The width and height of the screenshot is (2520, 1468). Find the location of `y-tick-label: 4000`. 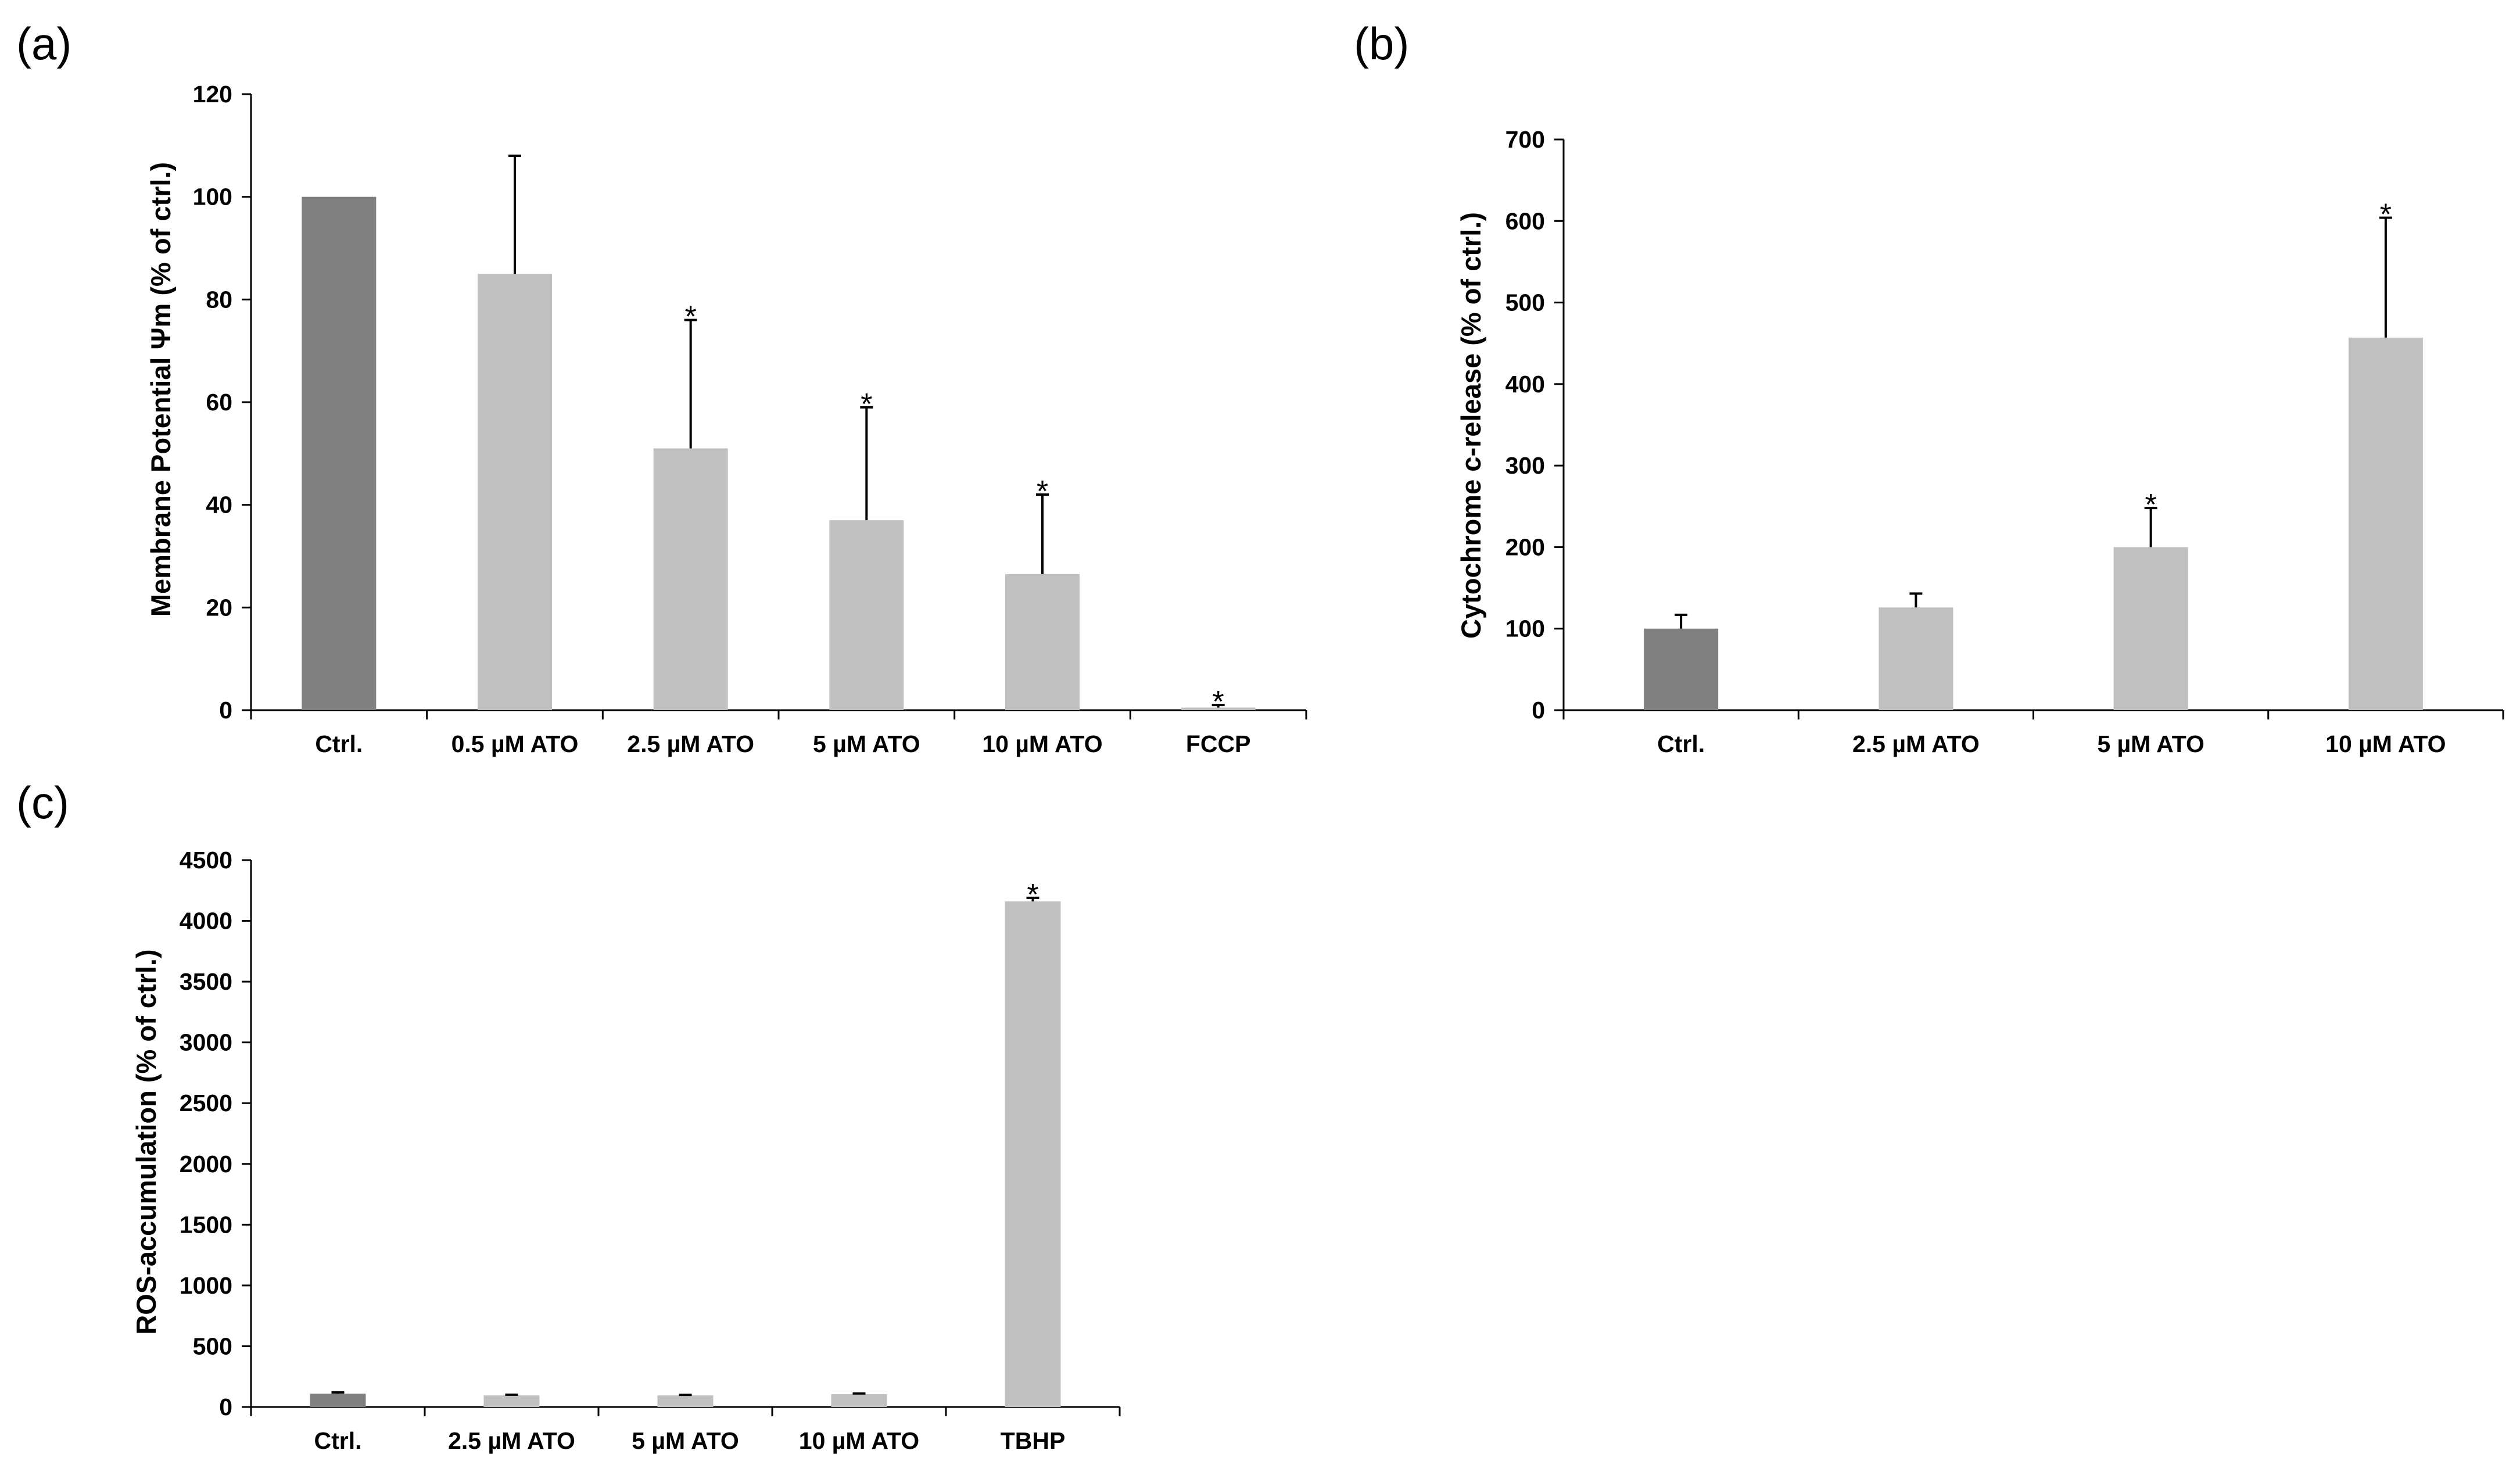

y-tick-label: 4000 is located at coordinates (206, 921).